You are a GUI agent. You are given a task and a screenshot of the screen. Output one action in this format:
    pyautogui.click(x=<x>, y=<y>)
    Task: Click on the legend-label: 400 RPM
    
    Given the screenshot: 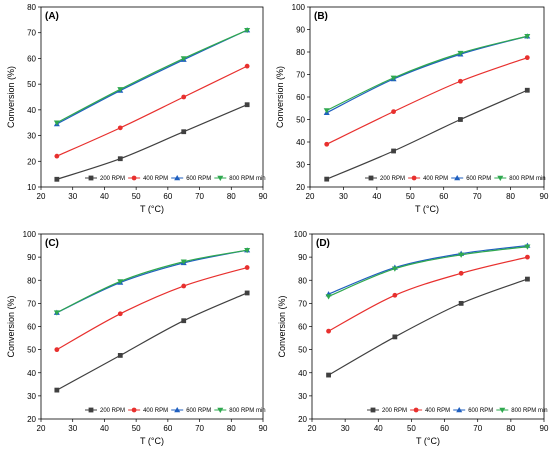 What is the action you would take?
    pyautogui.click(x=435, y=179)
    